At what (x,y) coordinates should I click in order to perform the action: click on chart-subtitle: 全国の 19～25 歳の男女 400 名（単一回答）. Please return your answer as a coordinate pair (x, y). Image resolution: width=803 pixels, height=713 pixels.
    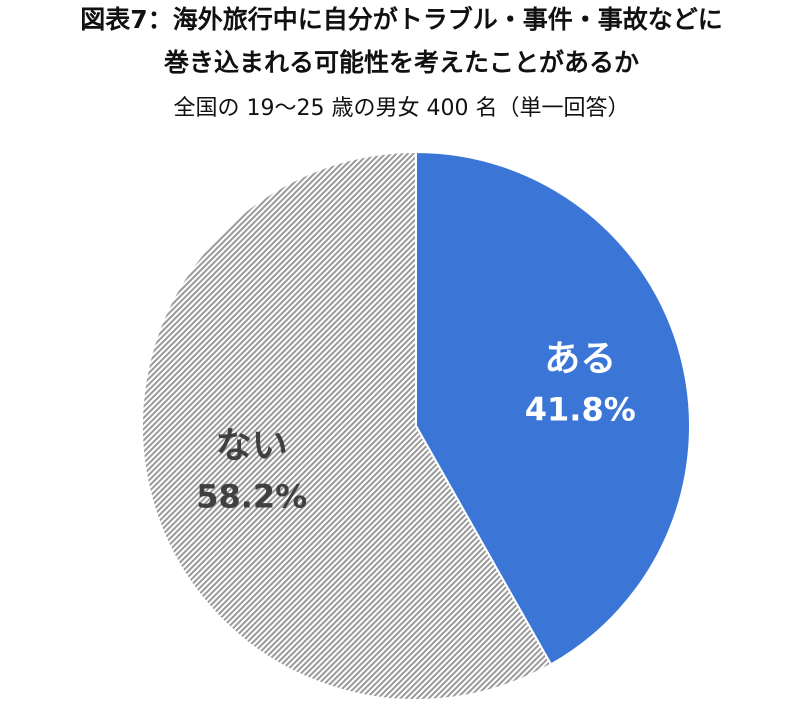
    Looking at the image, I should click on (401, 108).